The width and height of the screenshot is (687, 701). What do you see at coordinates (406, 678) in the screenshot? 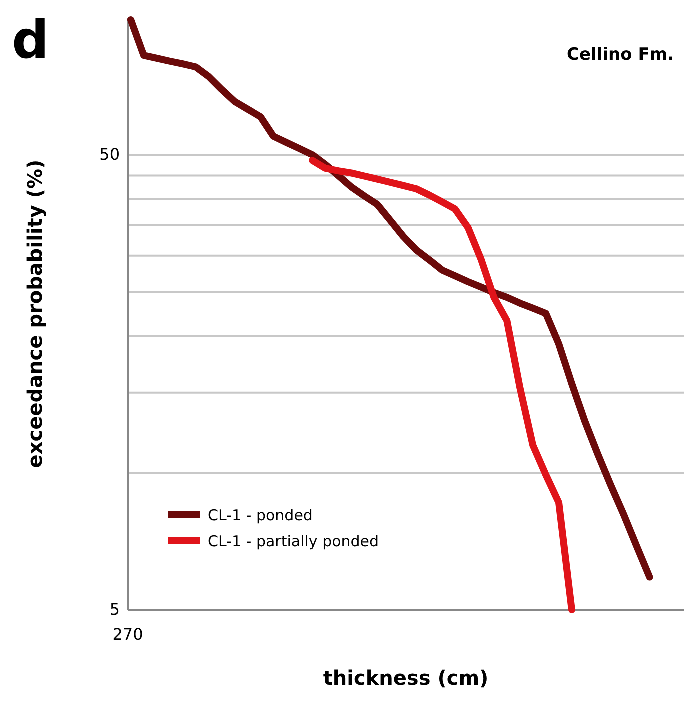
I see `x-axis-title: thickness (cm)` at bounding box center [406, 678].